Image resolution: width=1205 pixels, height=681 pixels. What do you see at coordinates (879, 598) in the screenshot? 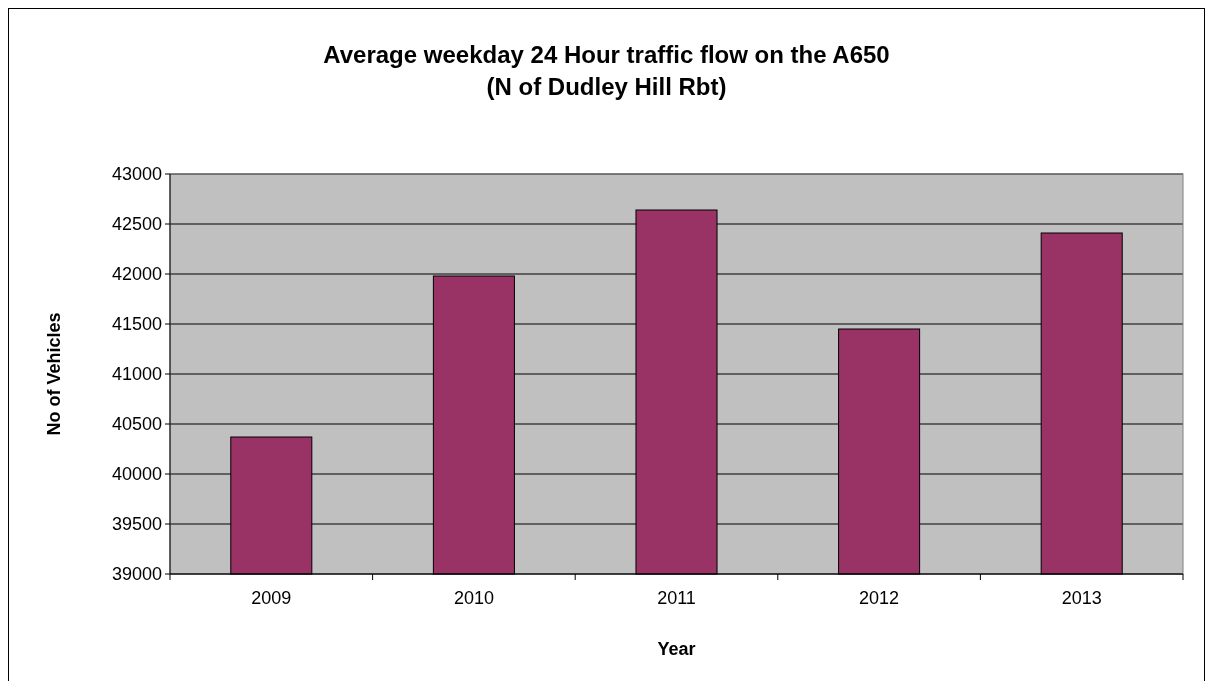
I see `x-tick-label: 2012` at bounding box center [879, 598].